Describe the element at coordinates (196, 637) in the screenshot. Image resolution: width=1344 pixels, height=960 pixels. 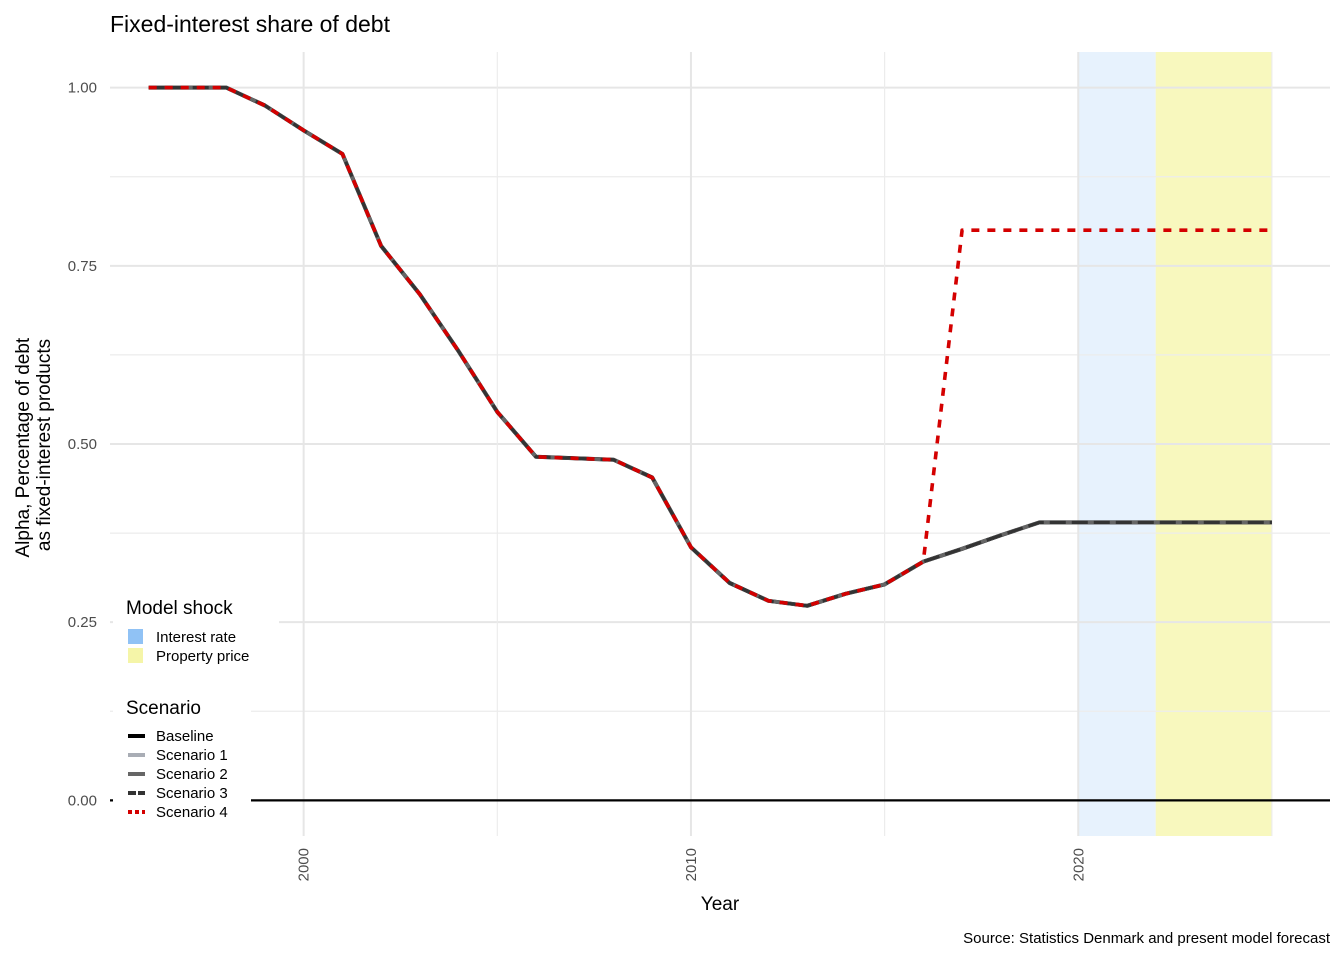
I see `legend-label-interest-rate: Interest rate` at that location.